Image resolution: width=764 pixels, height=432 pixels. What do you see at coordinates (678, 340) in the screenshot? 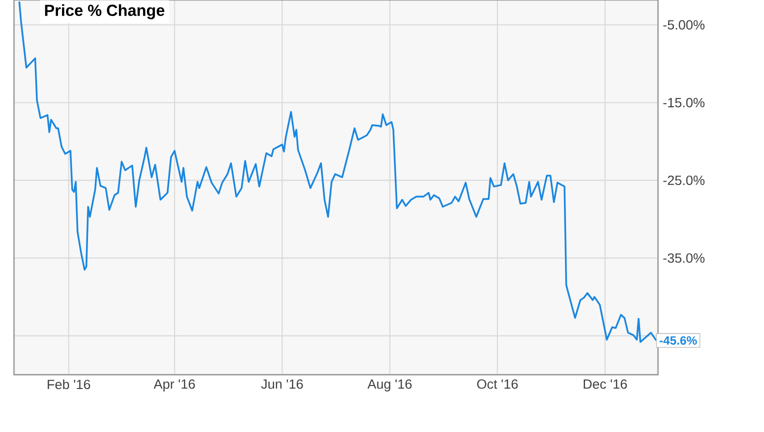
I see `annotation: -45.6%` at bounding box center [678, 340].